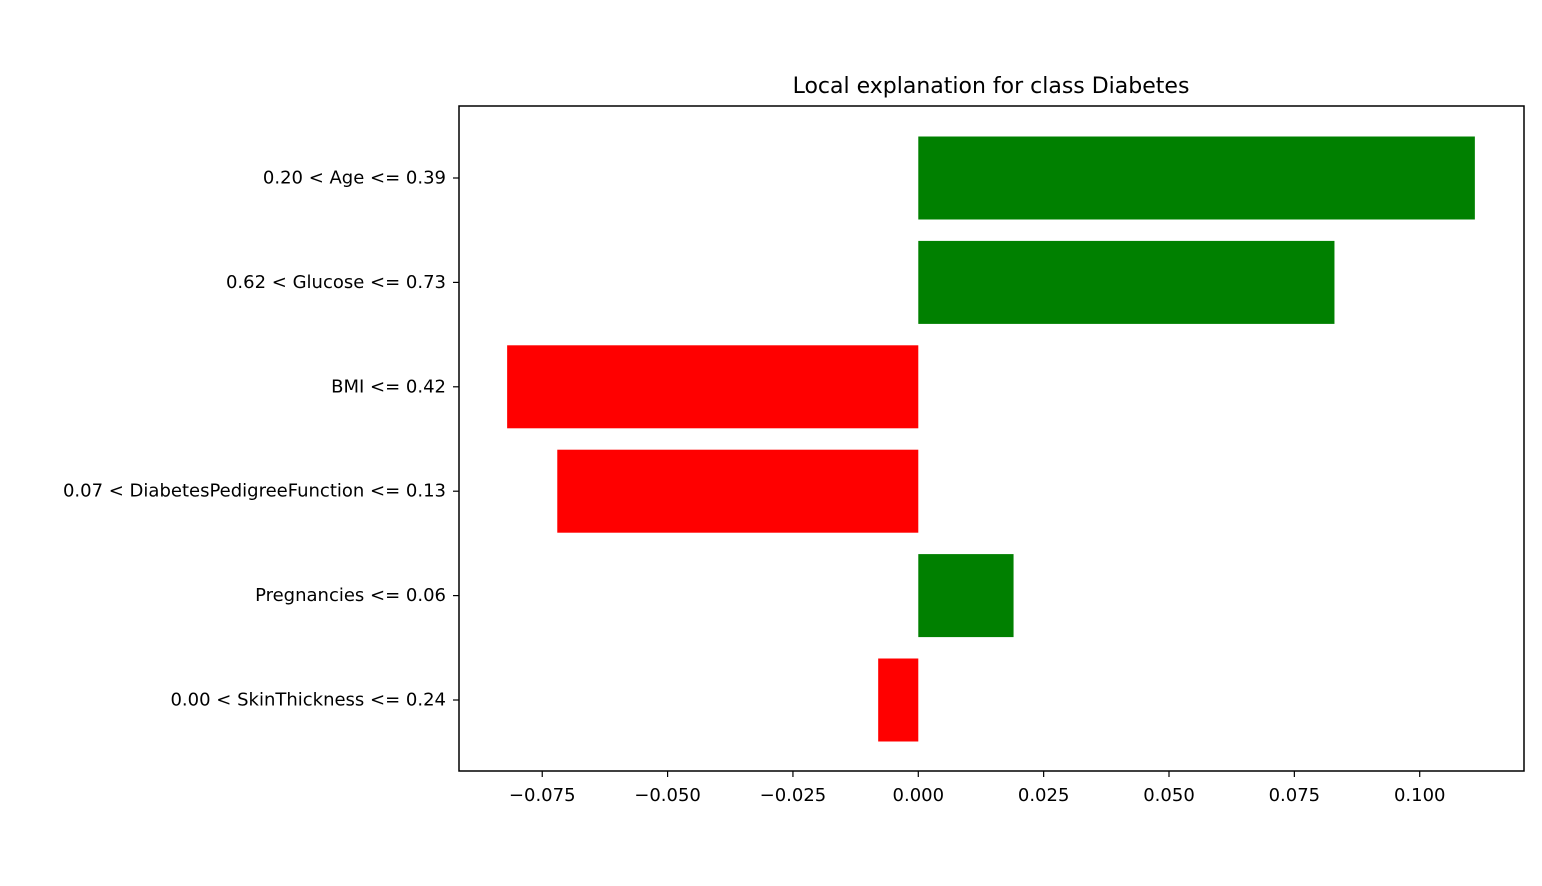  I want to click on y-tick-label: Pregnancies <= 0.06, so click(350, 595).